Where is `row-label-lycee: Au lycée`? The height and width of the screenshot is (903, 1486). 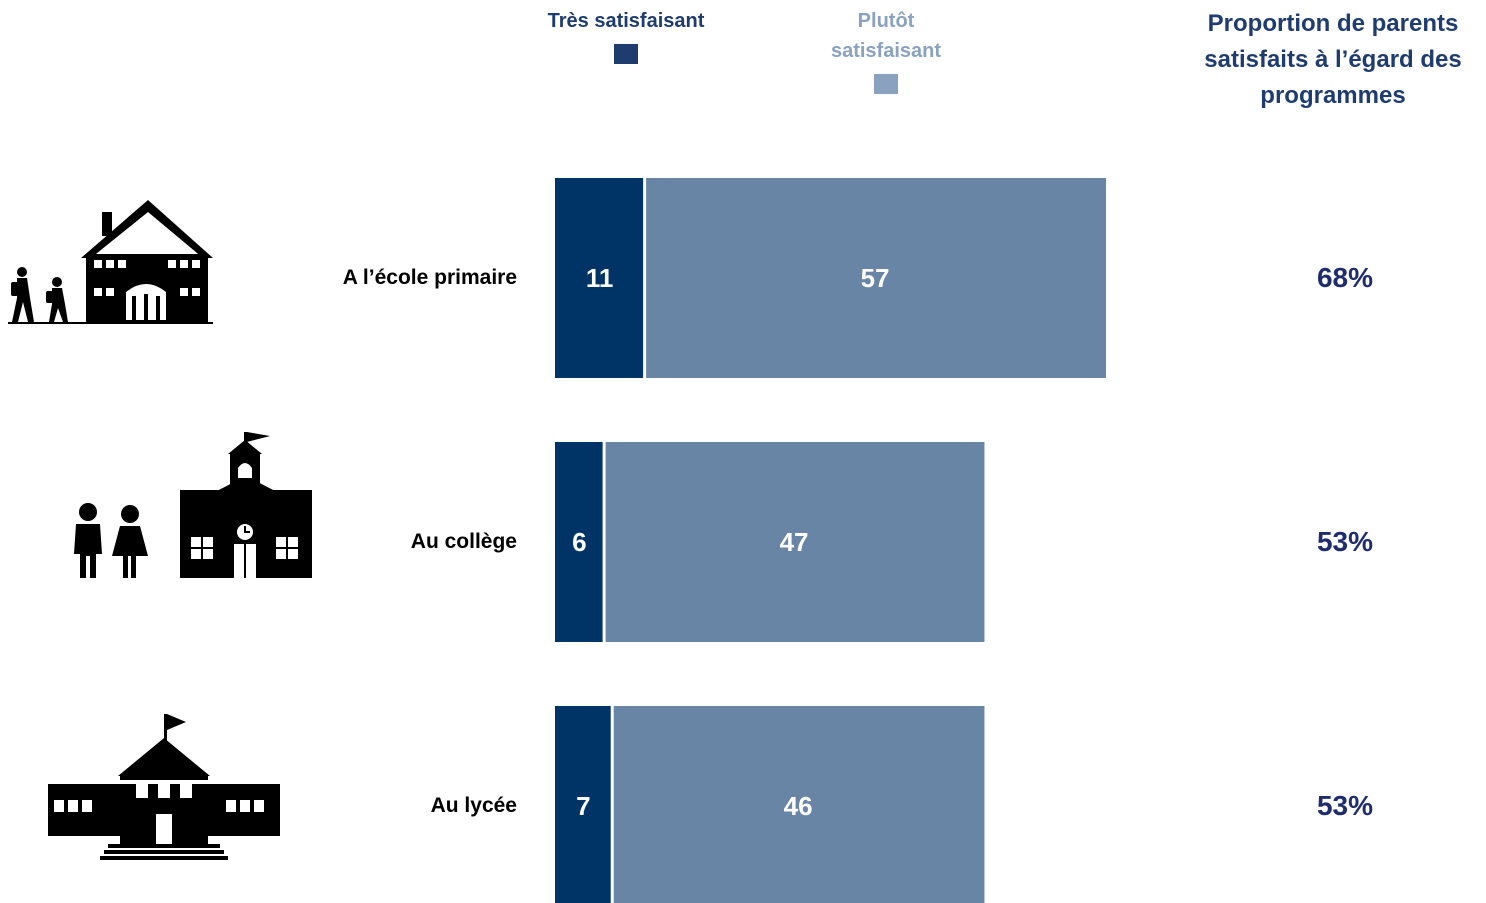
row-label-lycee: Au lycée is located at coordinates (473, 805).